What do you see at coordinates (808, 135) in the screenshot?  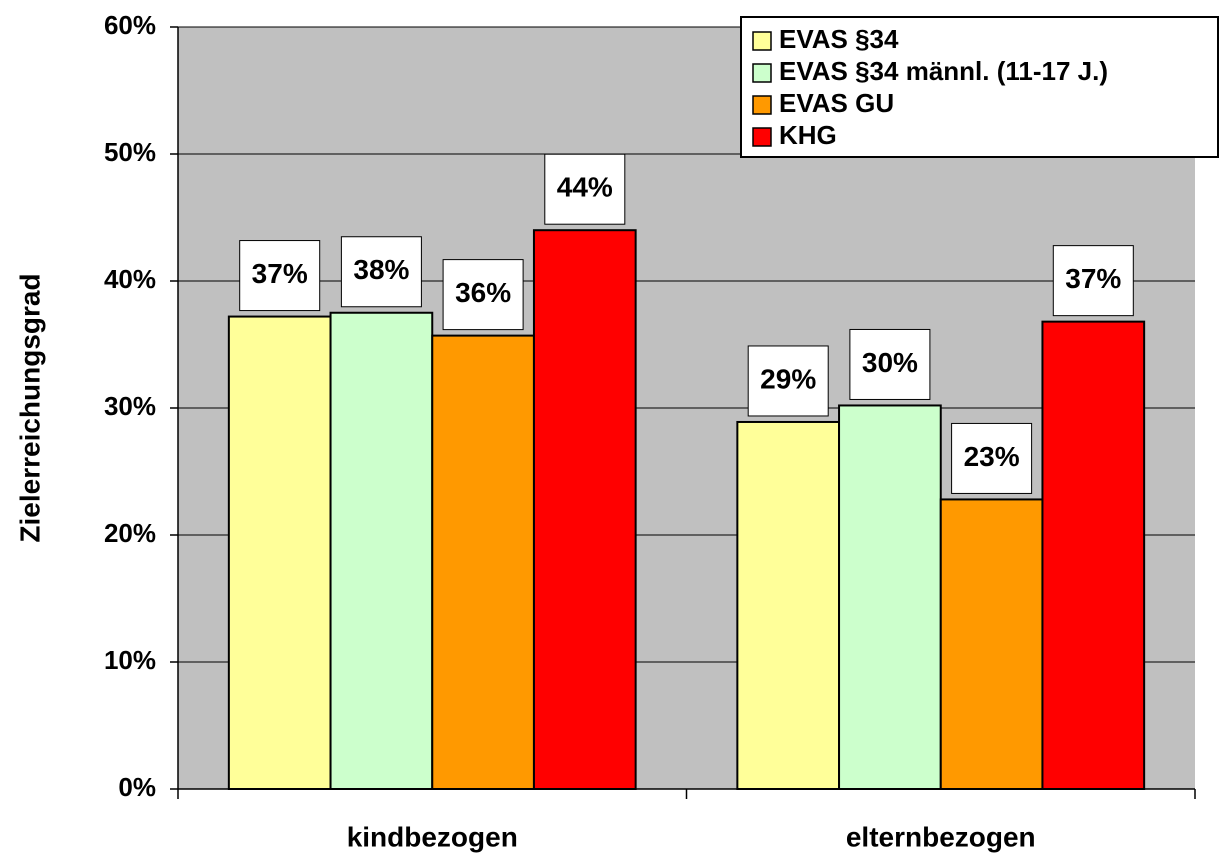 I see `legend-label: KHG` at bounding box center [808, 135].